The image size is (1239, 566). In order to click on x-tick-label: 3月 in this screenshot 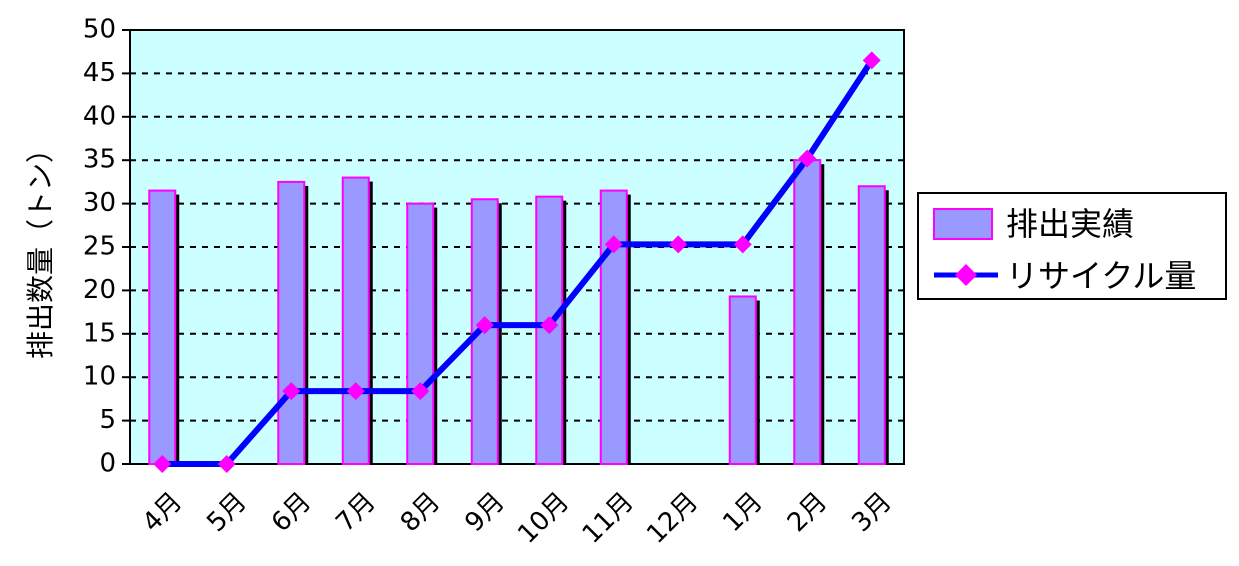, I will do `click(871, 512)`.